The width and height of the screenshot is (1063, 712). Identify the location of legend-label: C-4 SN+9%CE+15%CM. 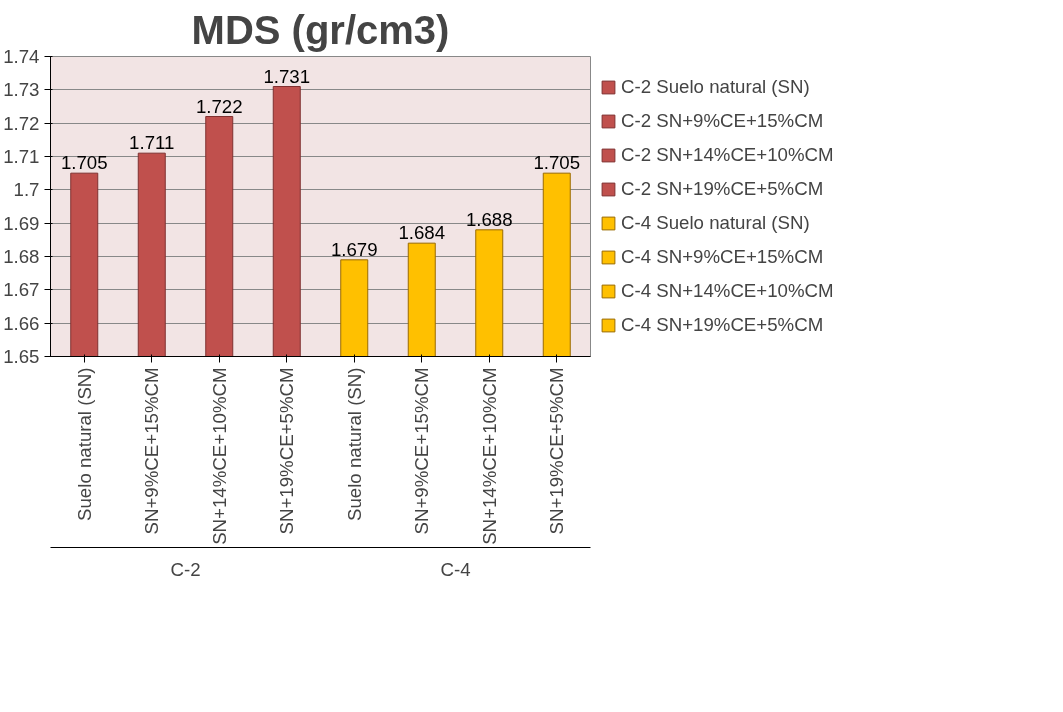
(722, 257).